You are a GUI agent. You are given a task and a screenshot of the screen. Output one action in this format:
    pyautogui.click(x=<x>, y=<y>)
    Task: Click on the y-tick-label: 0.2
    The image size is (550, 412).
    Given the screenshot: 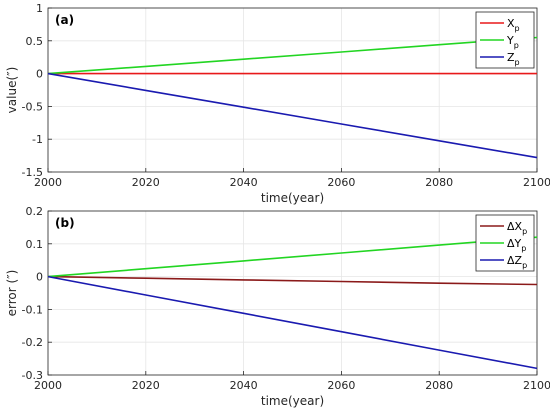 What is the action you would take?
    pyautogui.click(x=35, y=211)
    